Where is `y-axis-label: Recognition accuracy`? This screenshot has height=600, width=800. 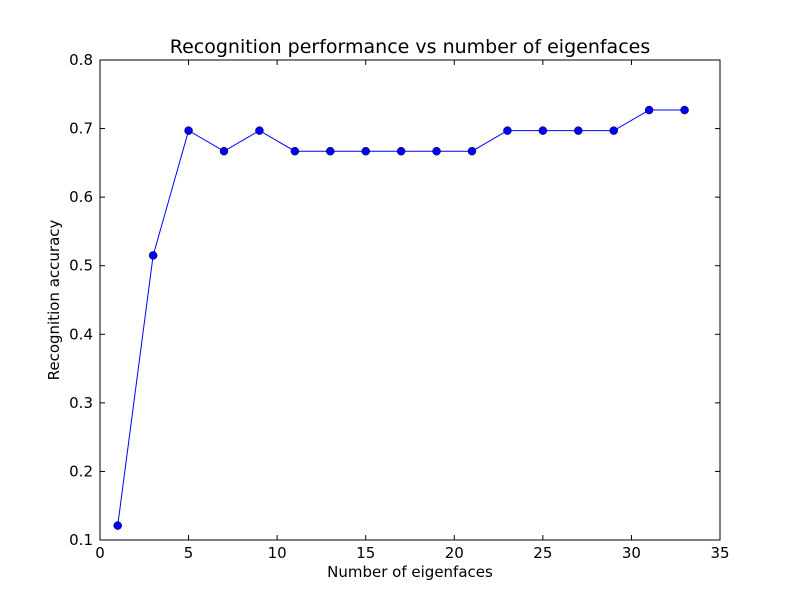 y-axis-label: Recognition accuracy is located at coordinates (54, 299).